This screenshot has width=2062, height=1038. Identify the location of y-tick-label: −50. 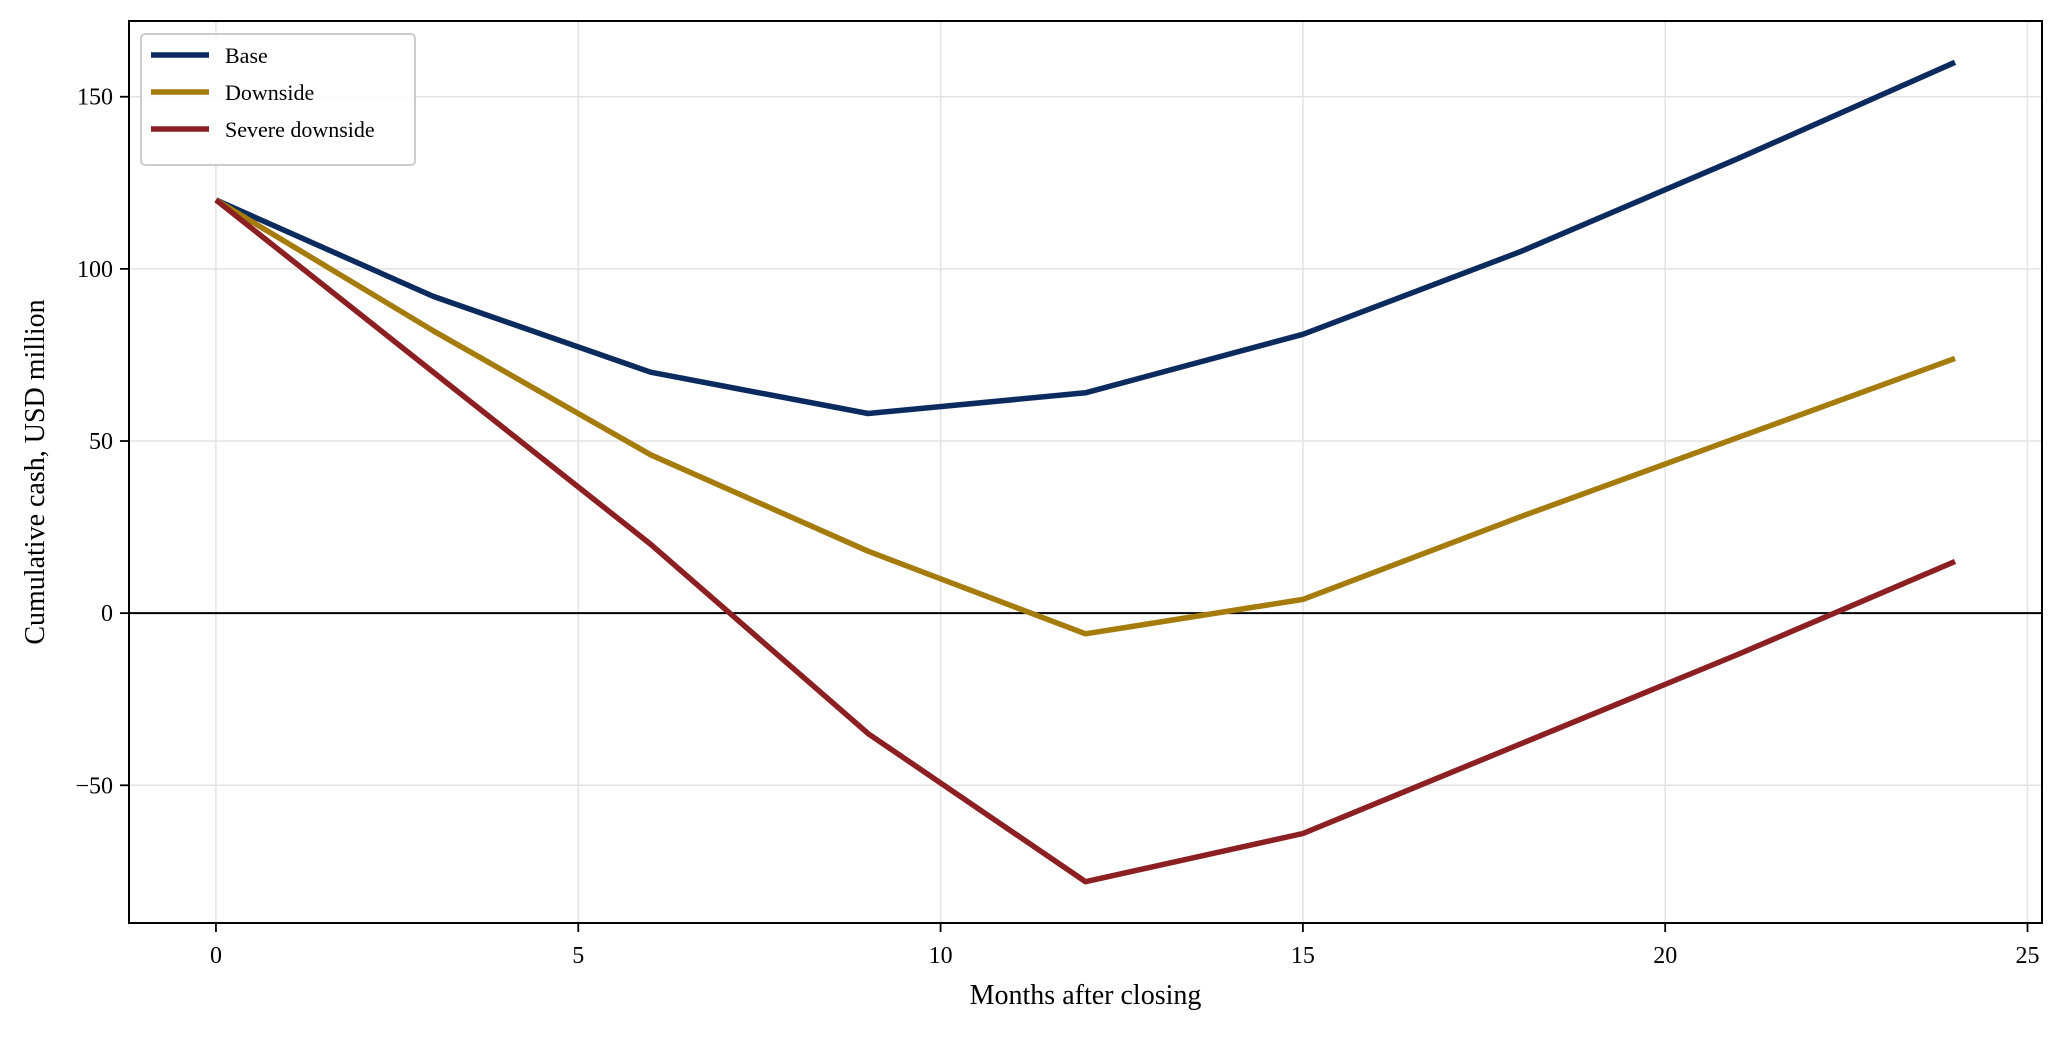
(94, 786).